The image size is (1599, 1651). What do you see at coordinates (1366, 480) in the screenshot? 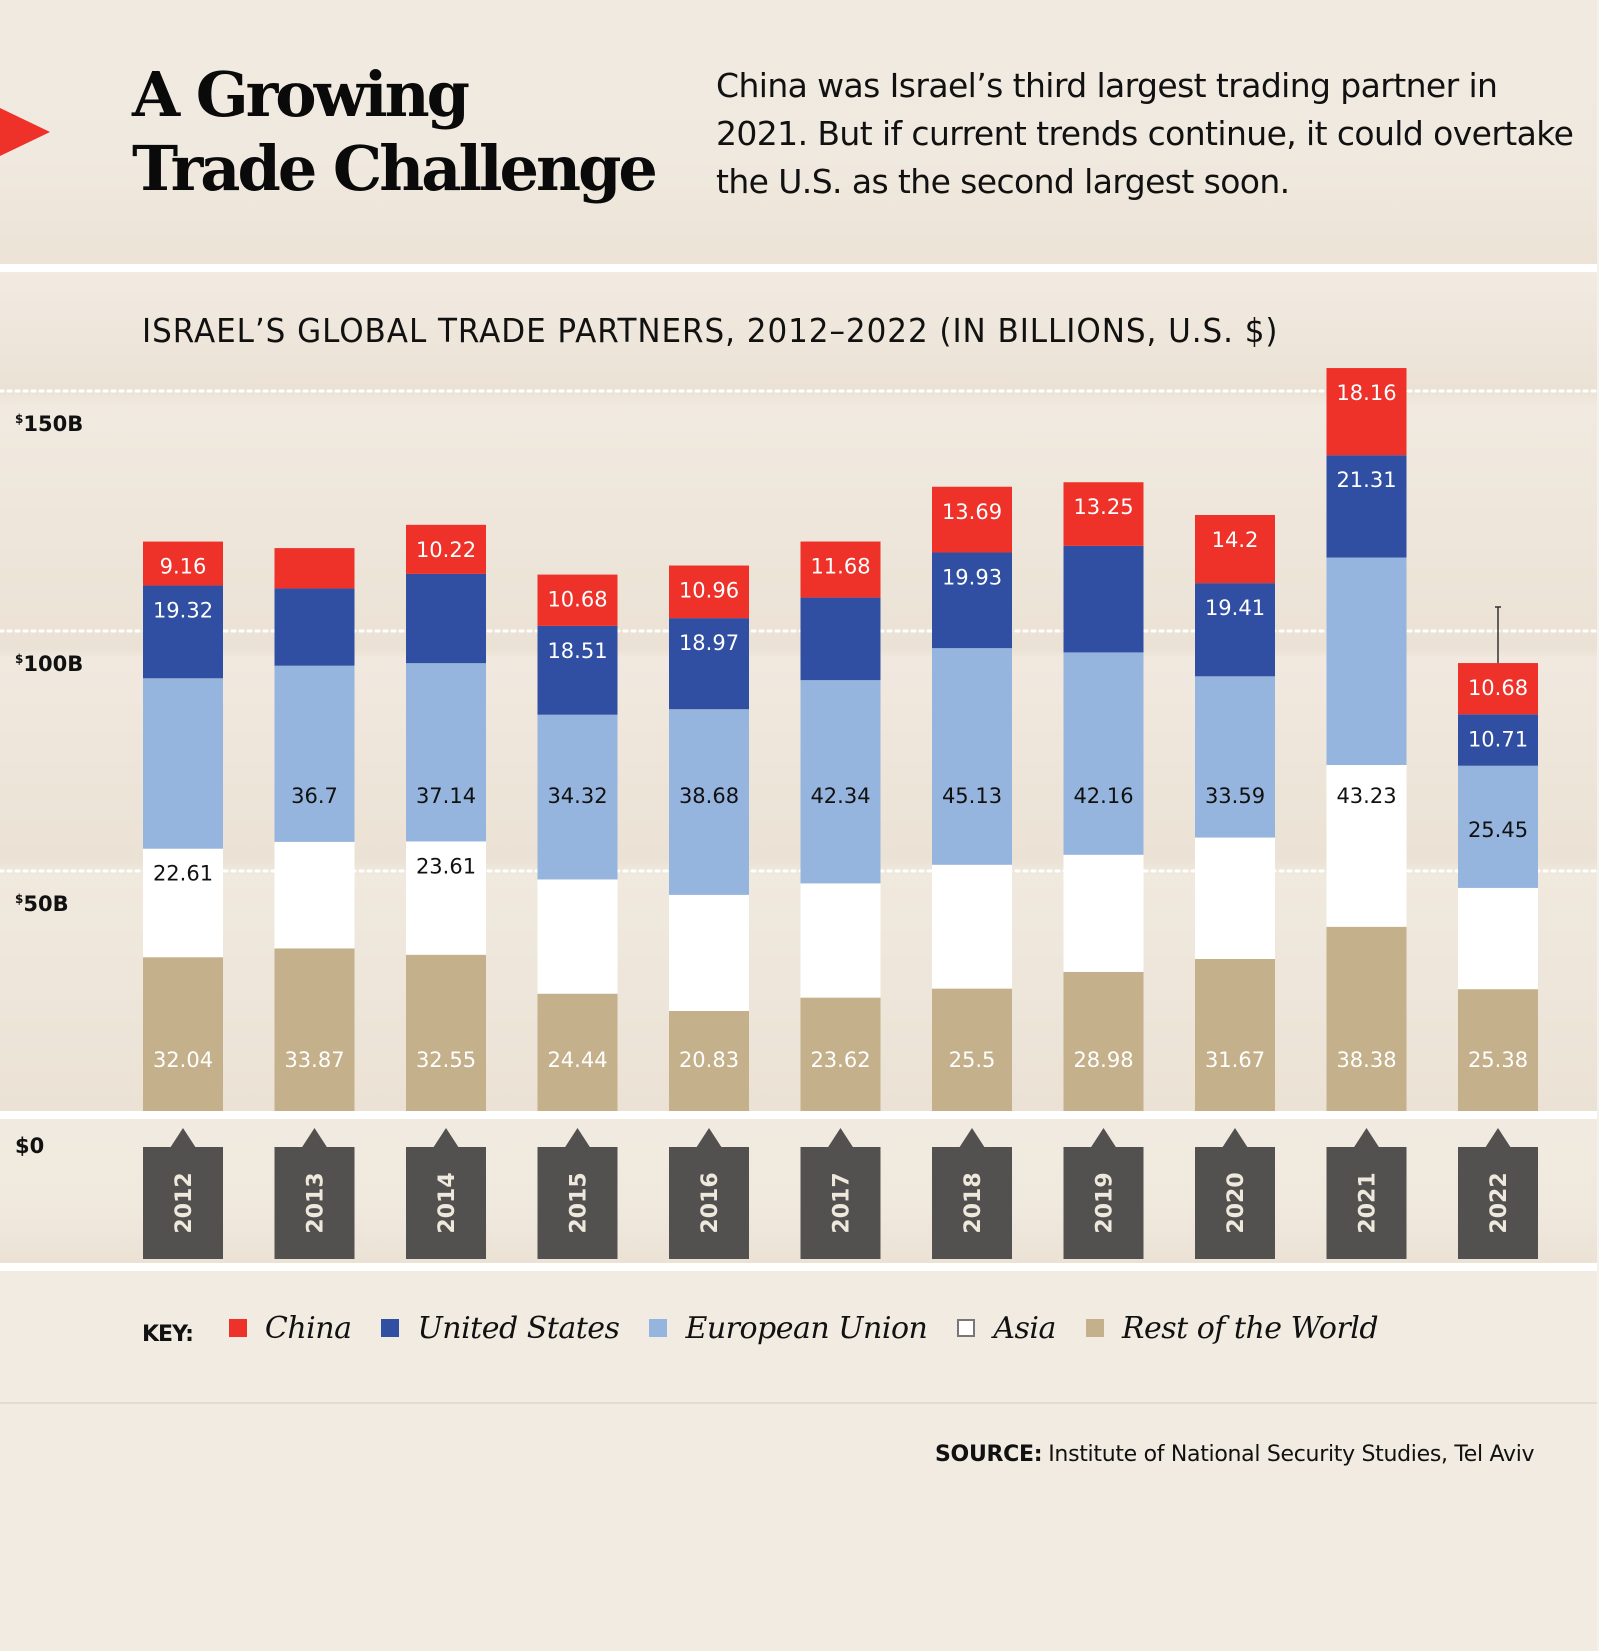
I see `data-label: 21.31` at bounding box center [1366, 480].